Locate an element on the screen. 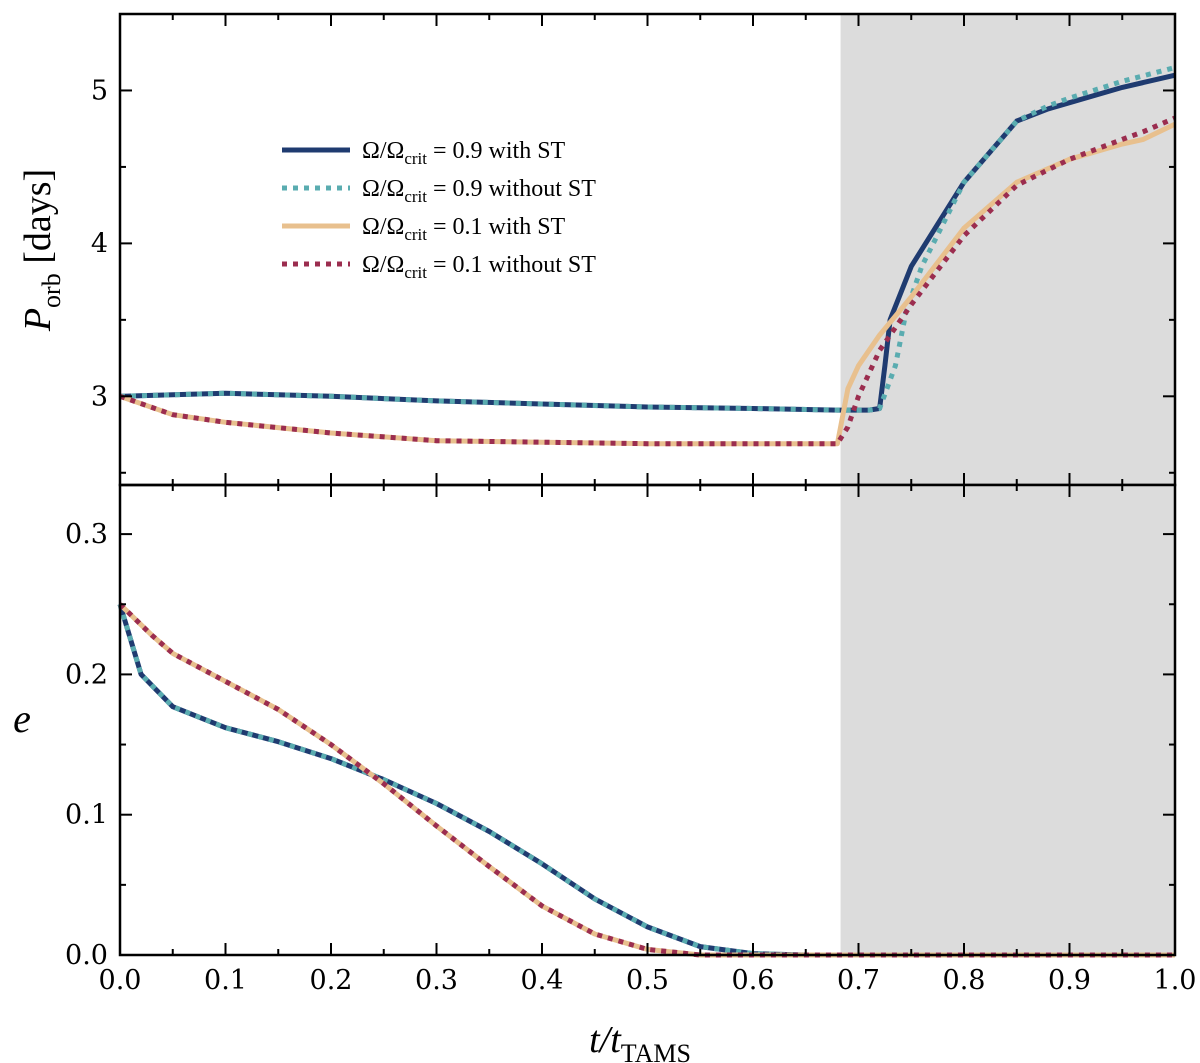  xlabel-main: t is located at coordinates (595, 1040).